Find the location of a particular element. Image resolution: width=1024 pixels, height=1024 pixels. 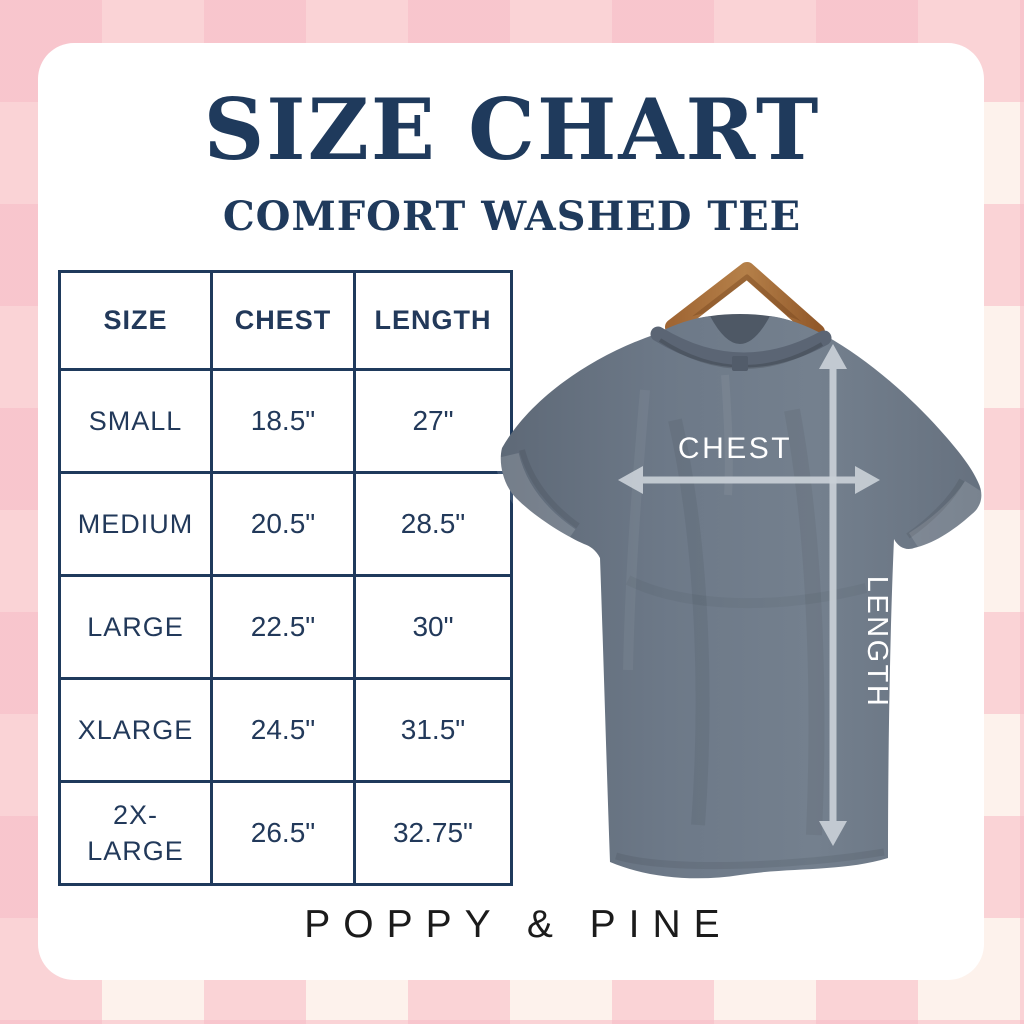

chest-cell: 26.5" is located at coordinates (283, 833).